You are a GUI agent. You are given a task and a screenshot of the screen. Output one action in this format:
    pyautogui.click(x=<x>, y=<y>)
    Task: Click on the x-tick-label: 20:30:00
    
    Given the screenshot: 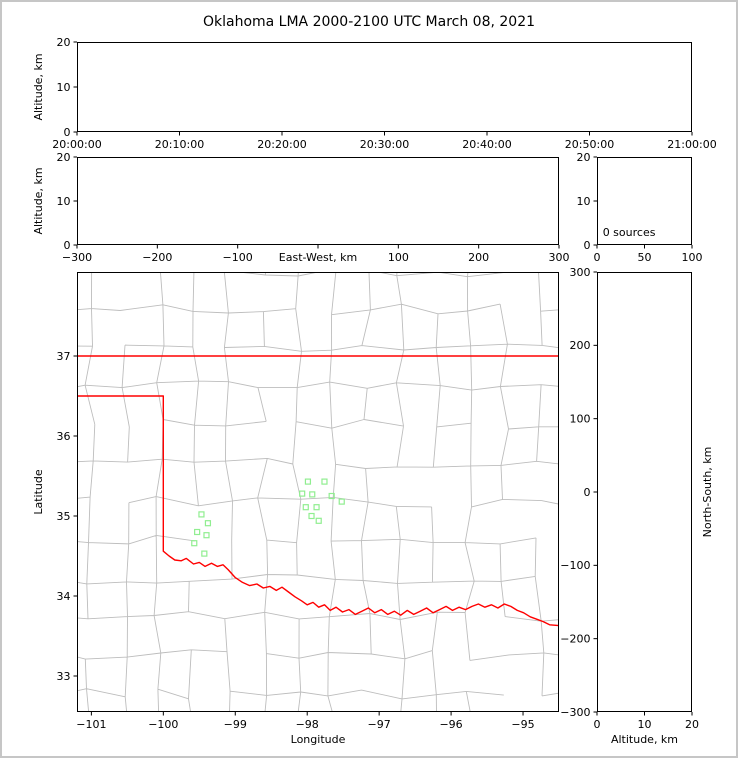 What is the action you would take?
    pyautogui.click(x=384, y=144)
    